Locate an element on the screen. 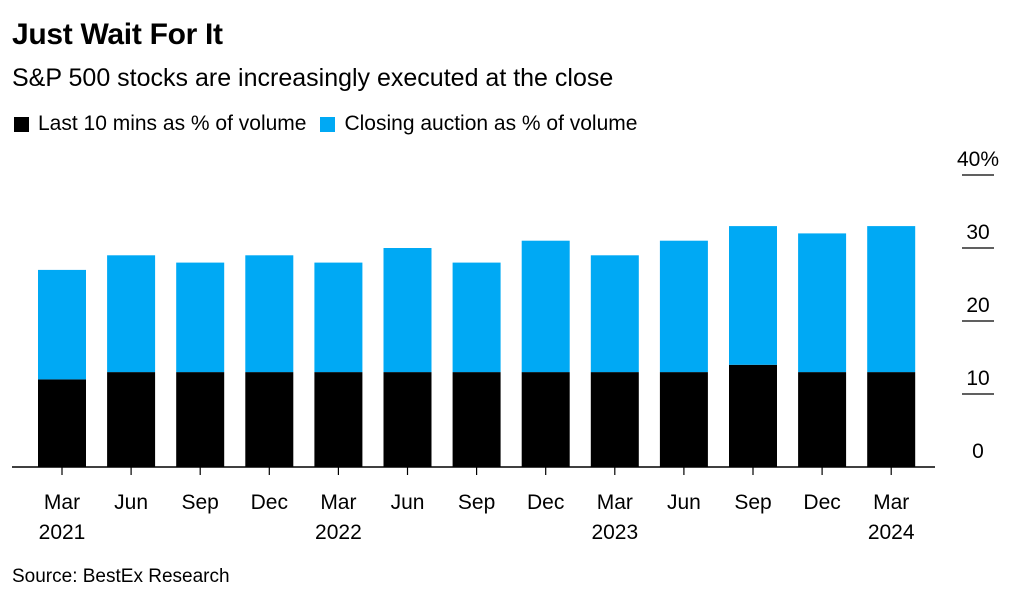 The width and height of the screenshot is (1024, 610). y-tick-label: 40% is located at coordinates (978, 159).